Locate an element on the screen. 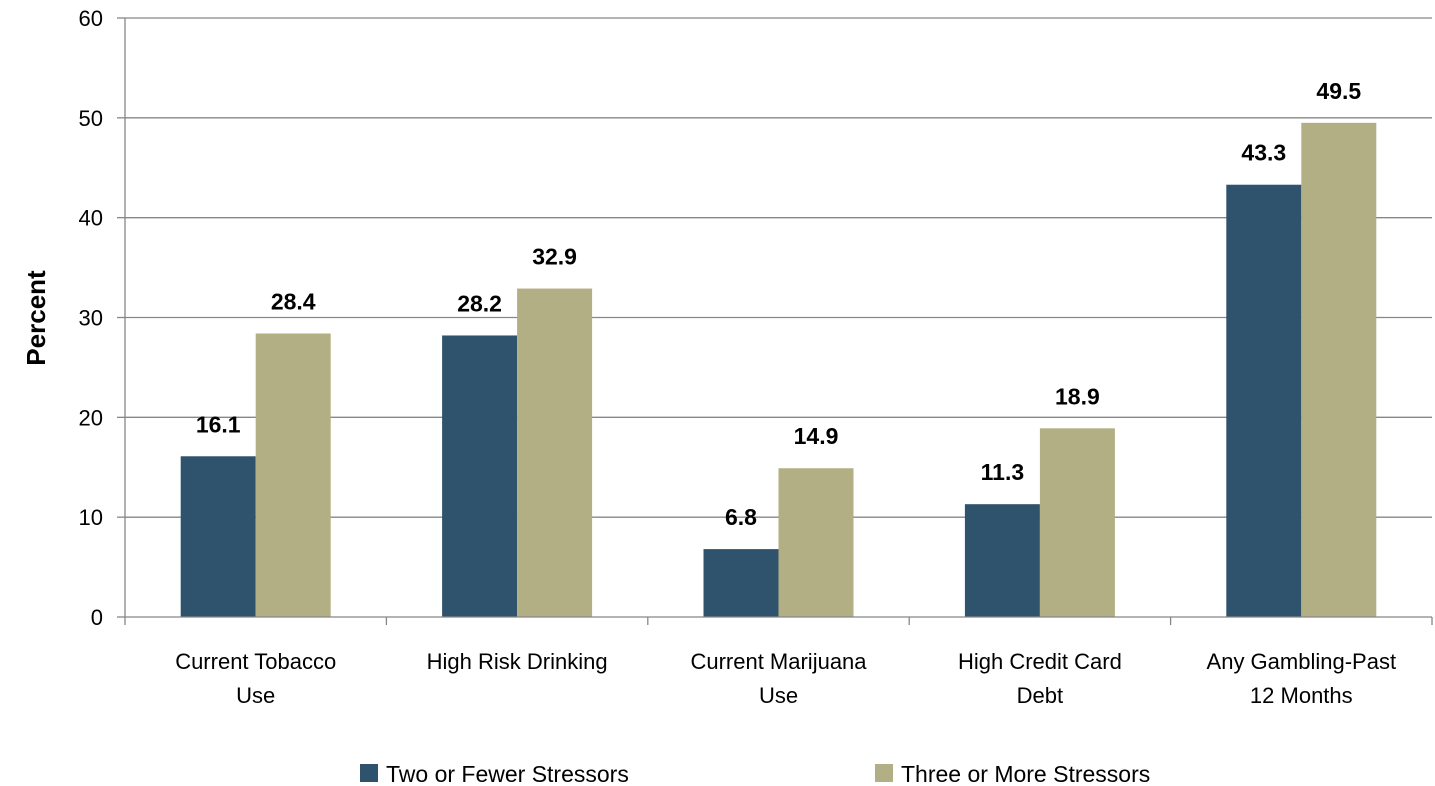 This screenshot has height=786, width=1435. y-tick-label: 10 is located at coordinates (91, 517).